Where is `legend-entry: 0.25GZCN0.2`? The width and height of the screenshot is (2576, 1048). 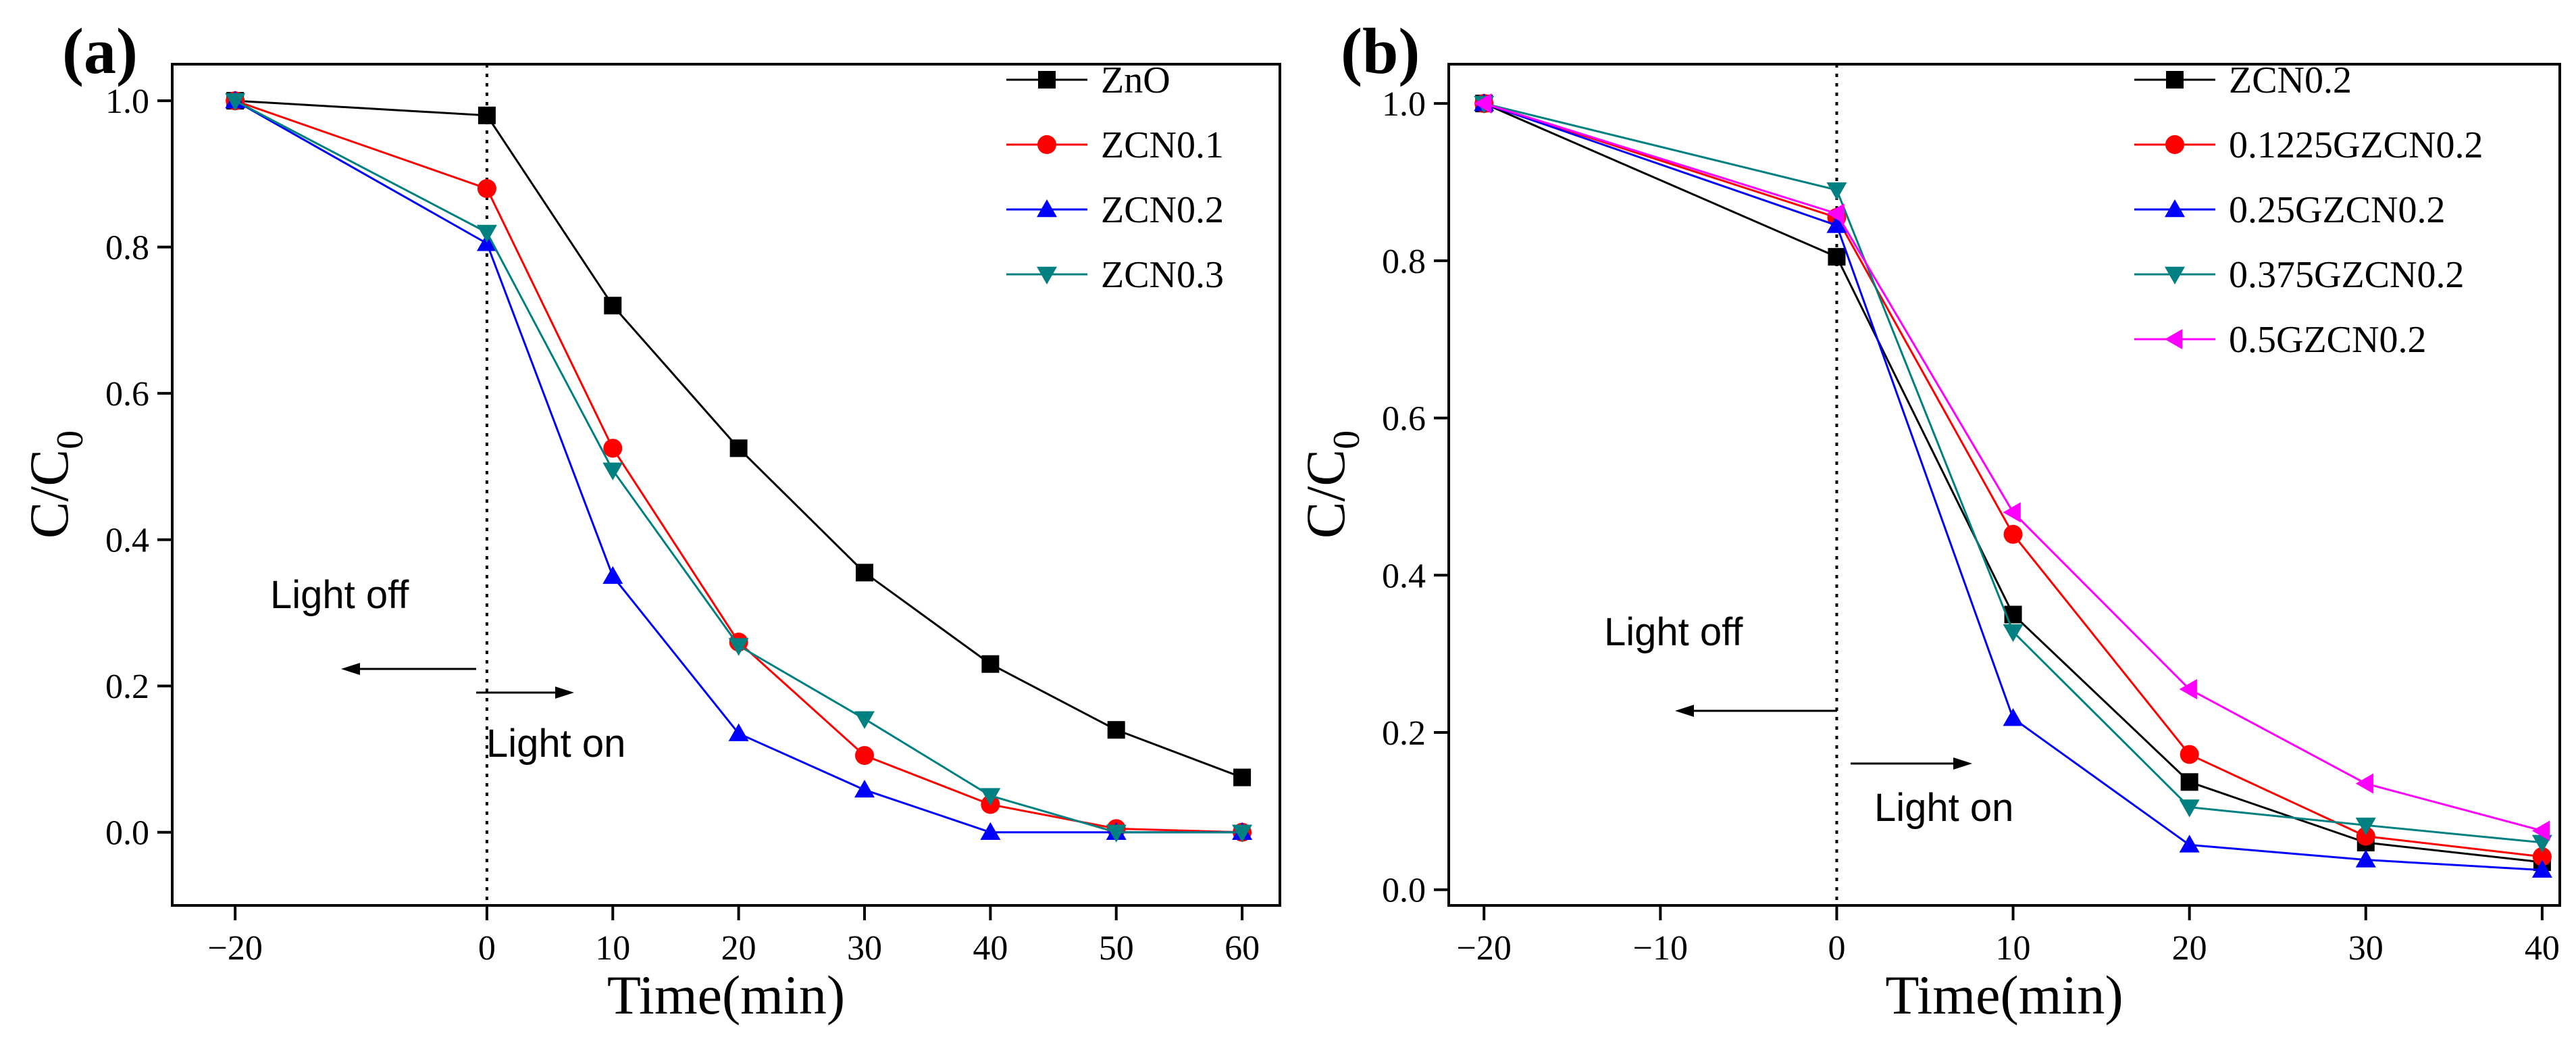
legend-entry: 0.25GZCN0.2 is located at coordinates (2289, 210).